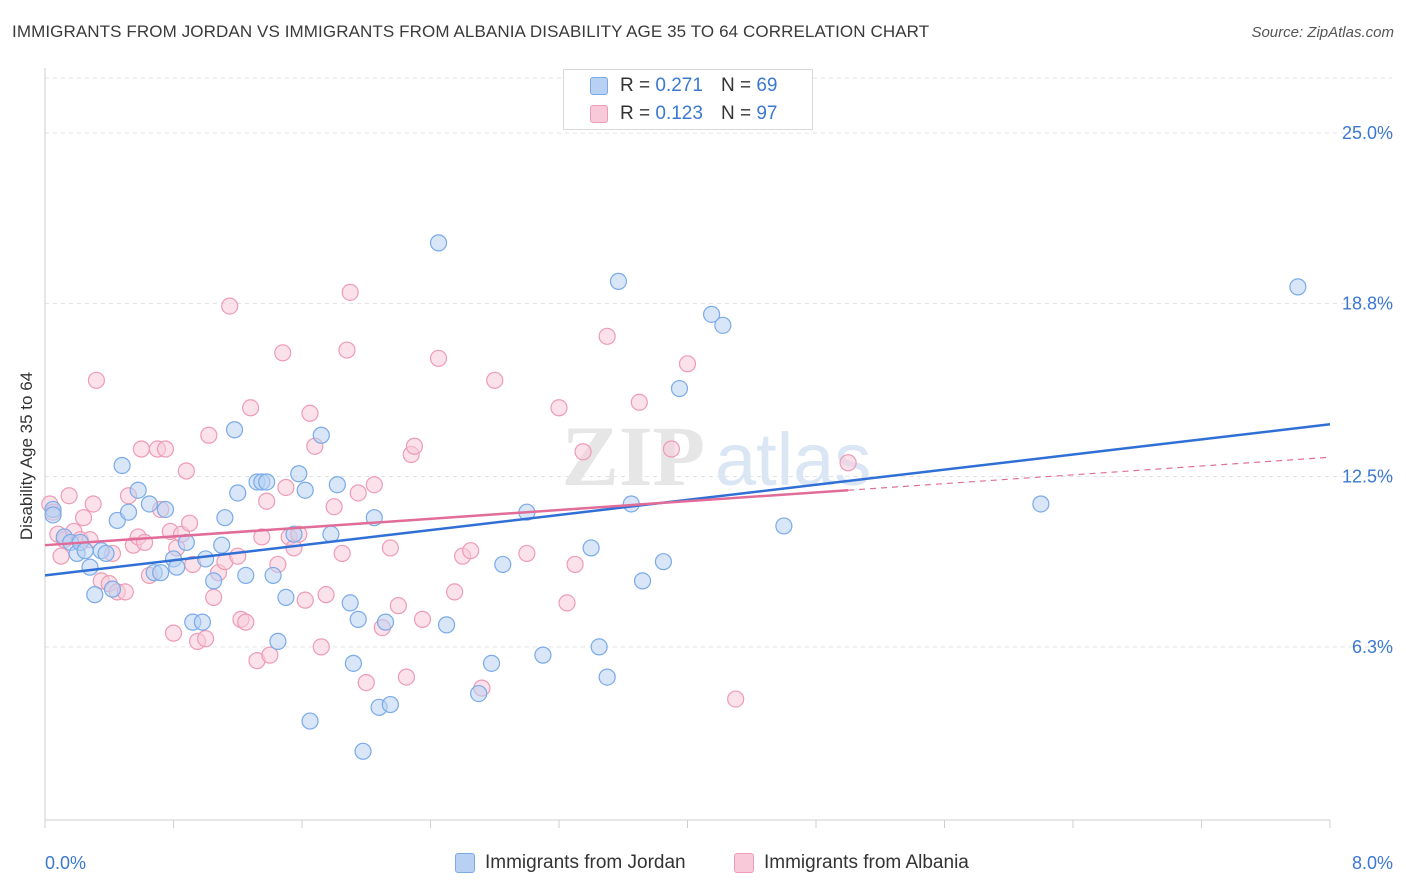 This screenshot has height=892, width=1406. Describe the element at coordinates (1367, 476) in the screenshot. I see `y-tick-label: 12.5%` at that location.